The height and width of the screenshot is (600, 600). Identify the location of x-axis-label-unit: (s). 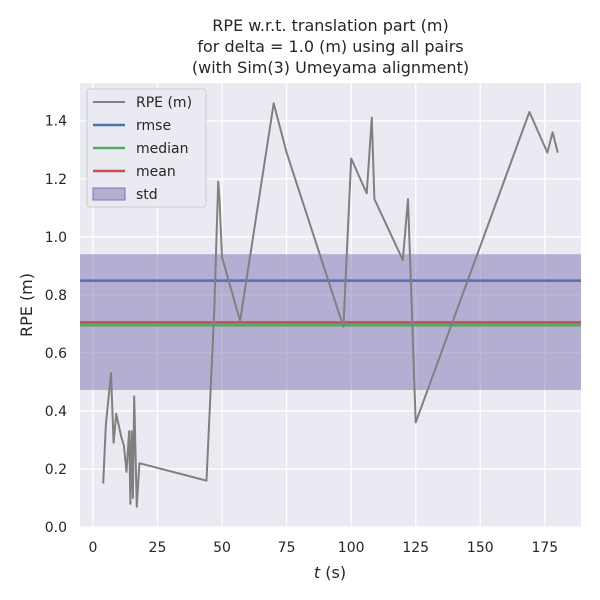
(333, 572).